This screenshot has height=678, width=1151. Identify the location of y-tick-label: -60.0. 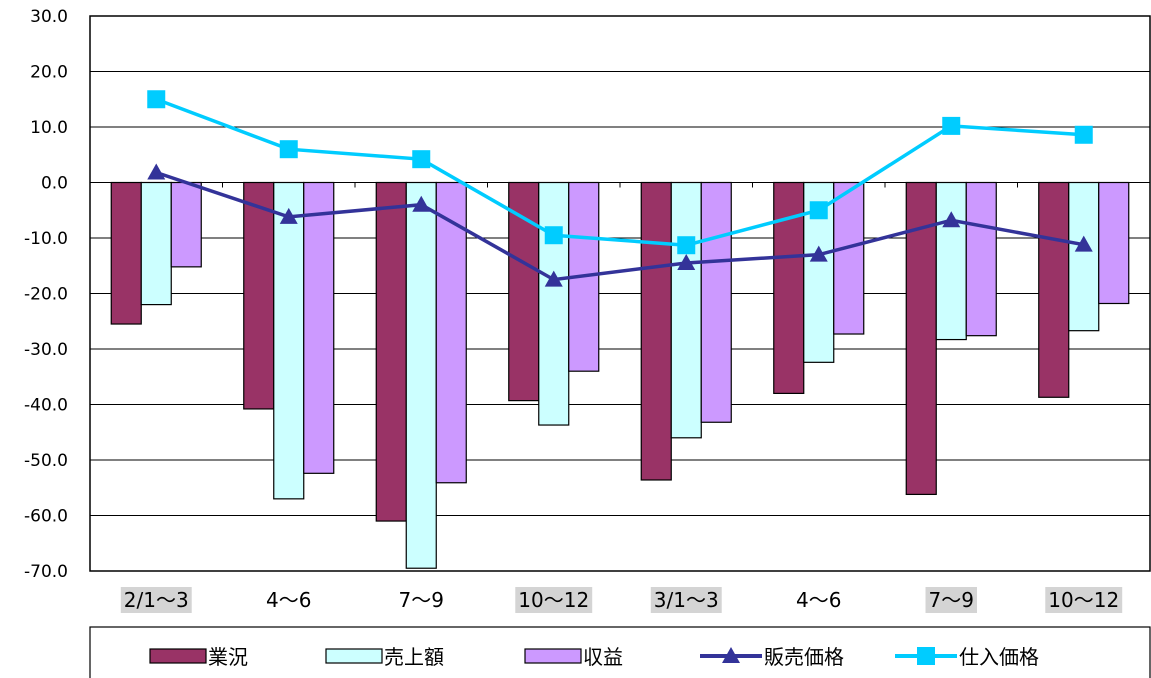
(46, 517).